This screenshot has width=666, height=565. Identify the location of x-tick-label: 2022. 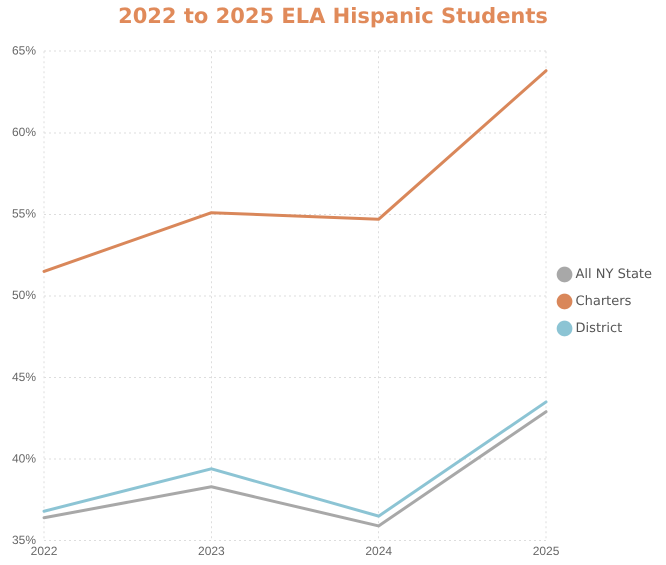
(44, 551).